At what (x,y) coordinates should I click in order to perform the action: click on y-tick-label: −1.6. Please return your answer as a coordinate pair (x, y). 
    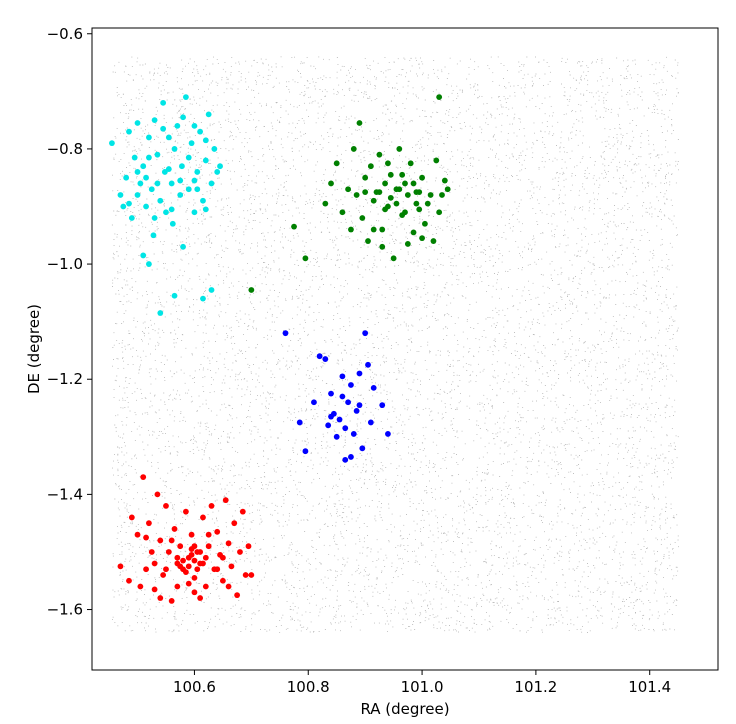
    Looking at the image, I should click on (65, 610).